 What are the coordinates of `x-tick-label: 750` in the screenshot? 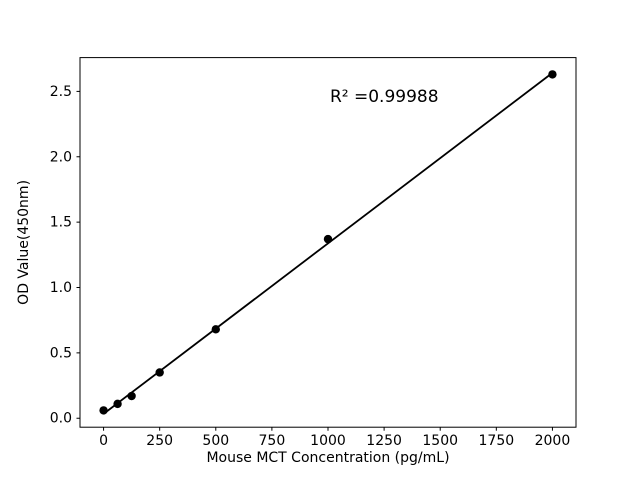 It's located at (272, 441).